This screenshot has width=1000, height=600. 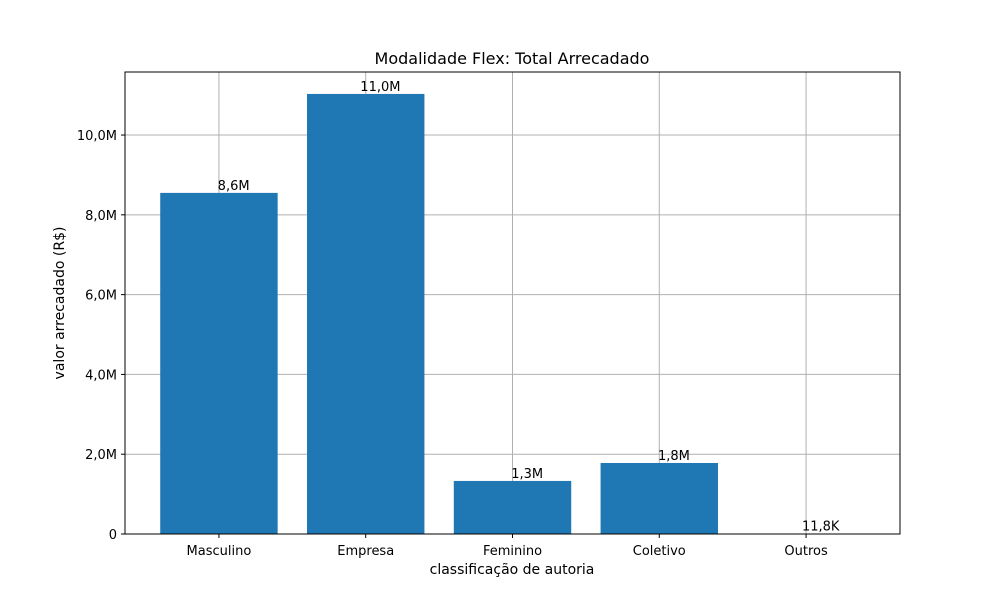 I want to click on x-tick-label: Masculino, so click(x=219, y=551).